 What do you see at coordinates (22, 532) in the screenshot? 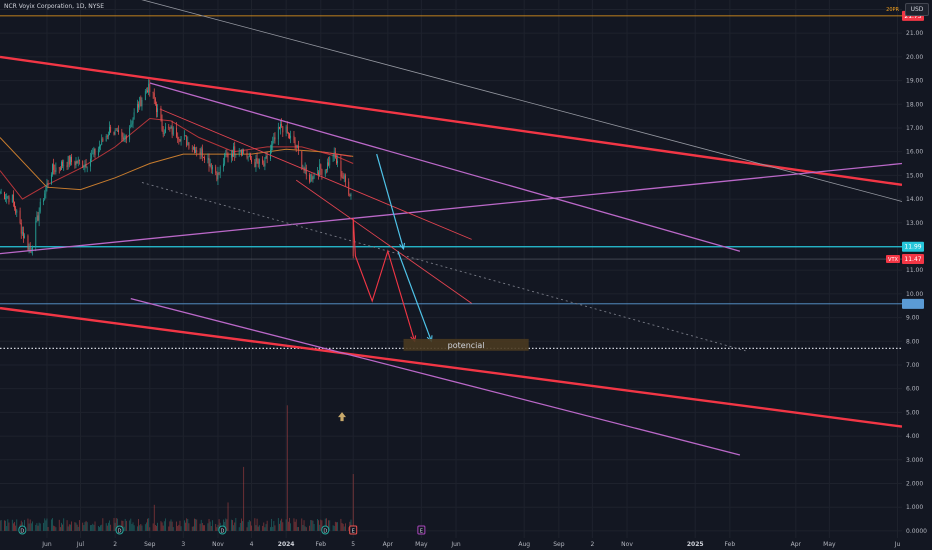
I see `event-icon-letter: D` at bounding box center [22, 532].